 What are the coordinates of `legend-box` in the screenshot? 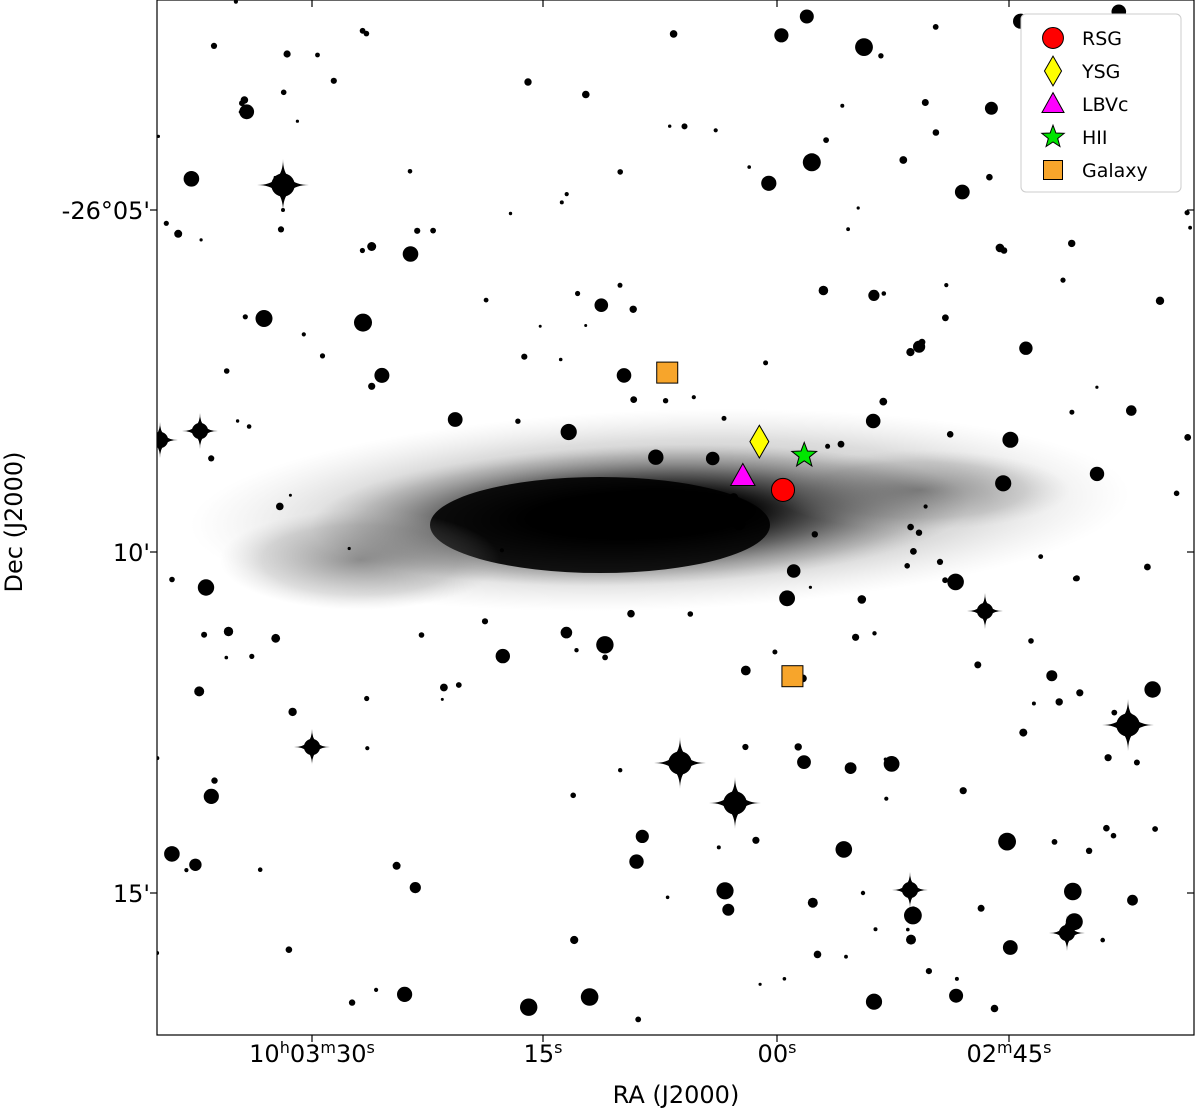 It's located at (1101, 103).